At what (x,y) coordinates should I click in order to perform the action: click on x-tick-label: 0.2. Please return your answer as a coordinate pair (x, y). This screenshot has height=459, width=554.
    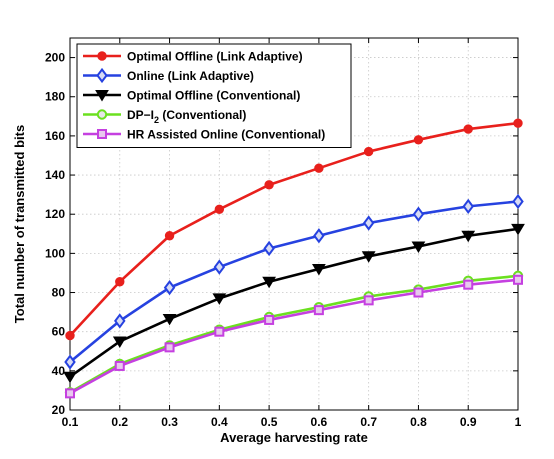
    Looking at the image, I should click on (119, 422).